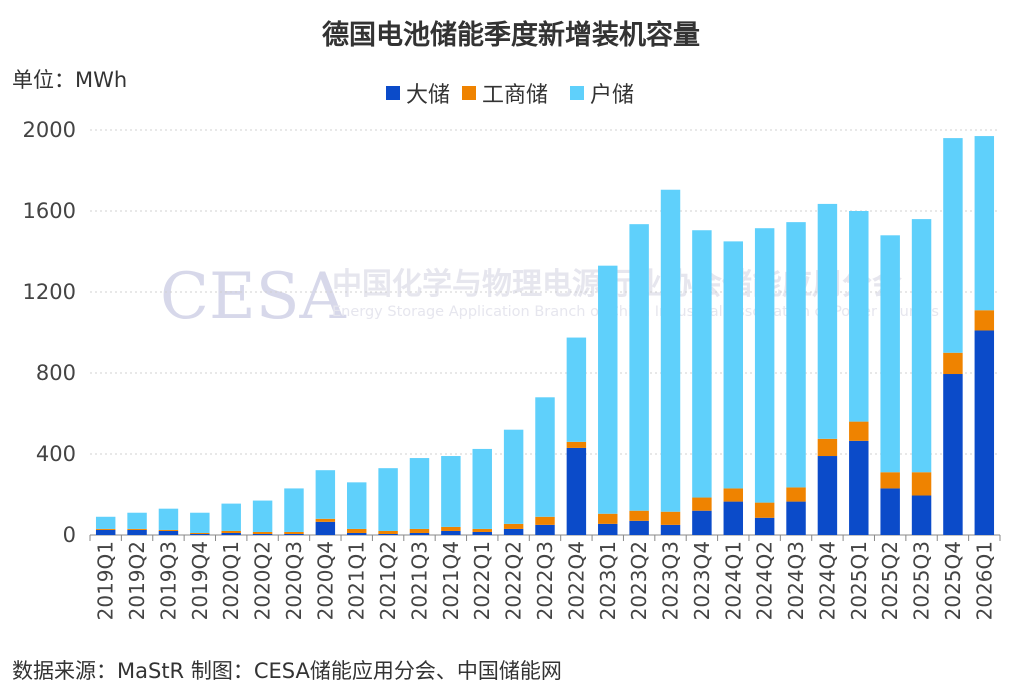  Describe the element at coordinates (253, 297) in the screenshot. I see `watermark-logo: CESA` at that location.